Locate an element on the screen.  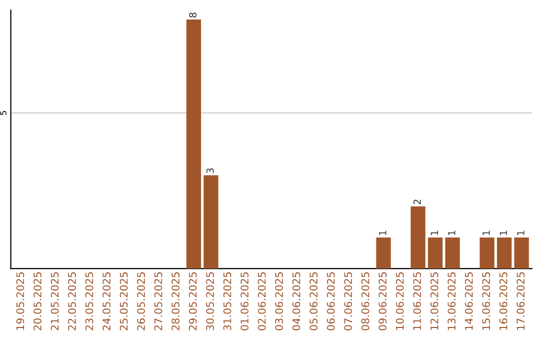
x-tick-label: 23.05.2025 is located at coordinates (89, 301).